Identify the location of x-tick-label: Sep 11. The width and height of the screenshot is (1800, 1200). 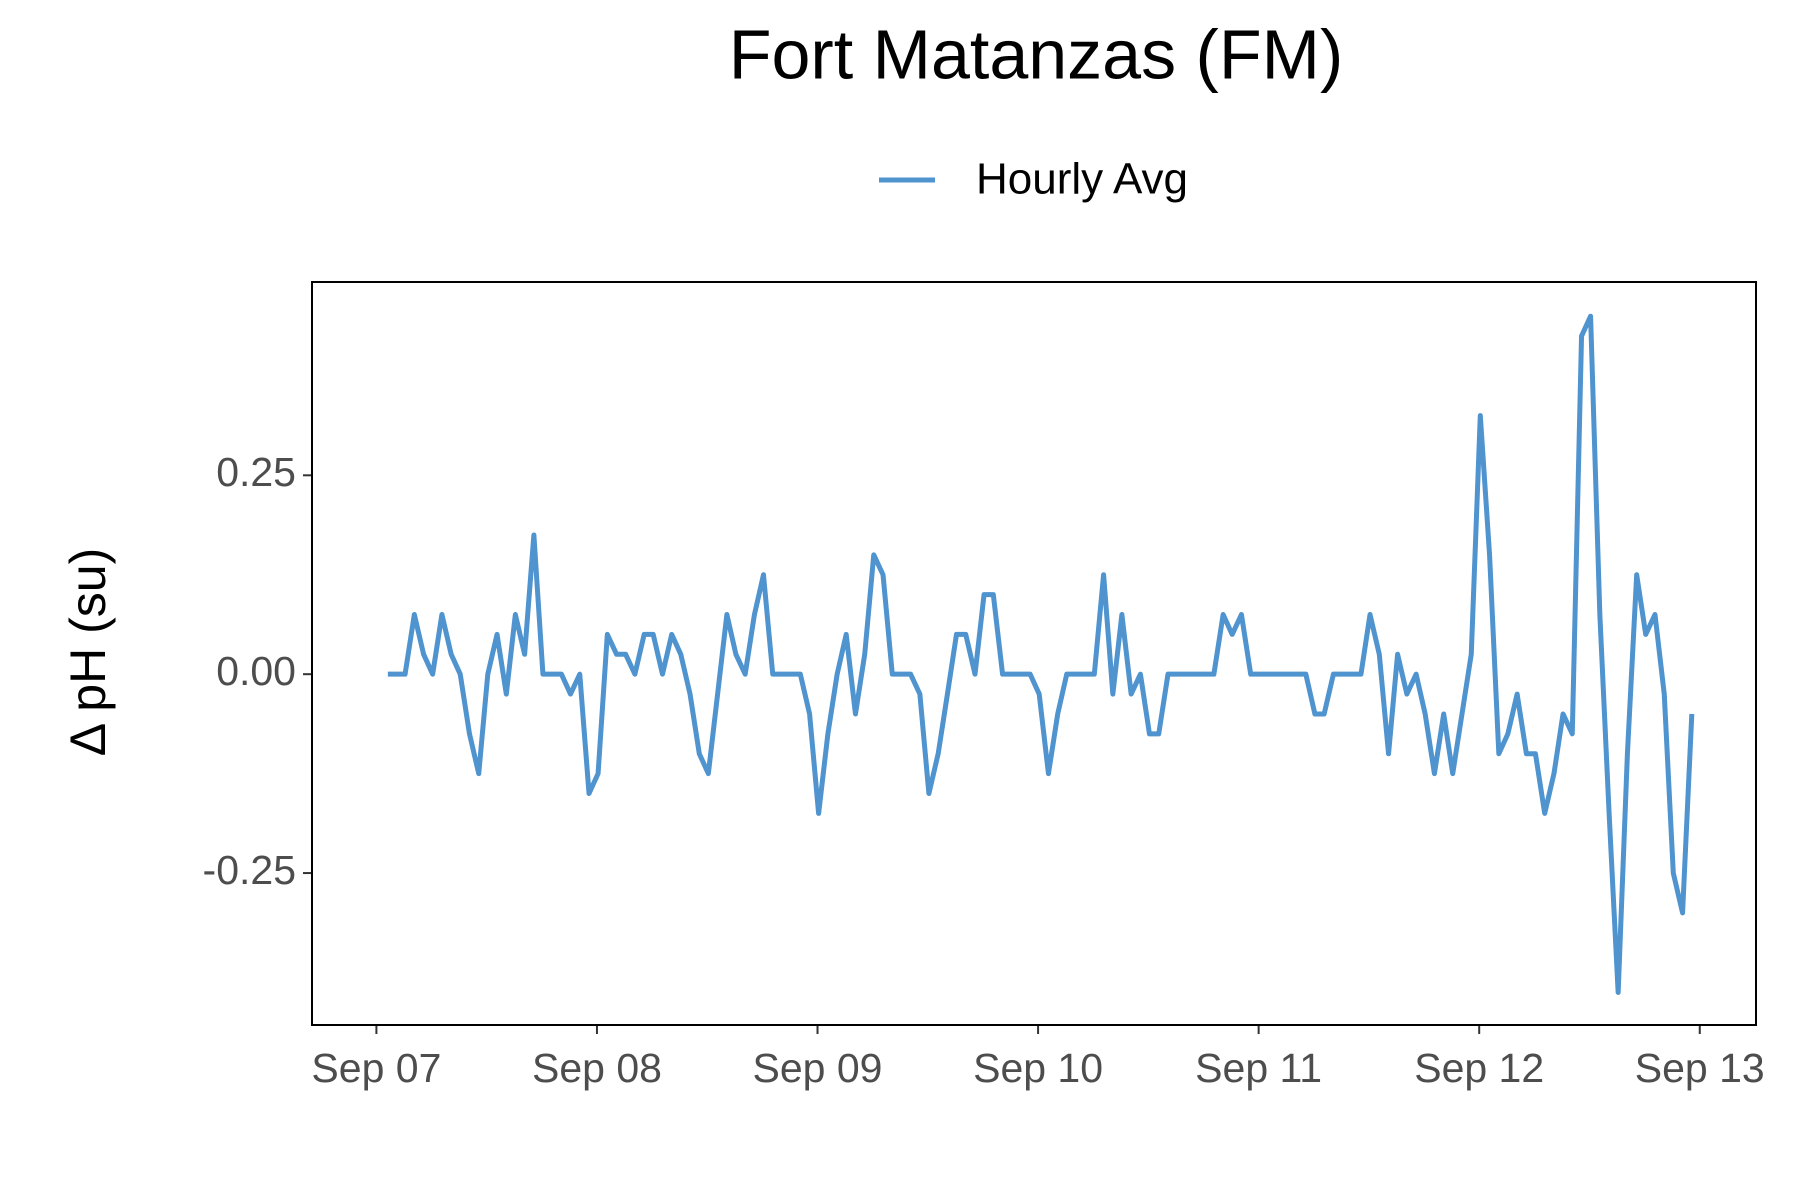
(1258, 1068).